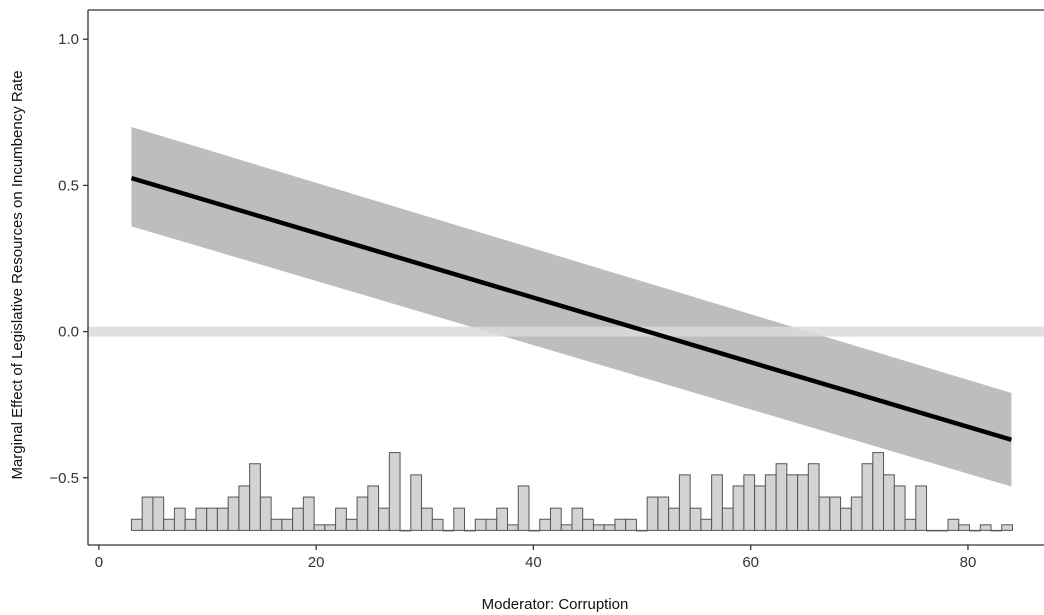 Image resolution: width=1044 pixels, height=615 pixels. What do you see at coordinates (68, 185) in the screenshot?
I see `y-tick-label: 0.5` at bounding box center [68, 185].